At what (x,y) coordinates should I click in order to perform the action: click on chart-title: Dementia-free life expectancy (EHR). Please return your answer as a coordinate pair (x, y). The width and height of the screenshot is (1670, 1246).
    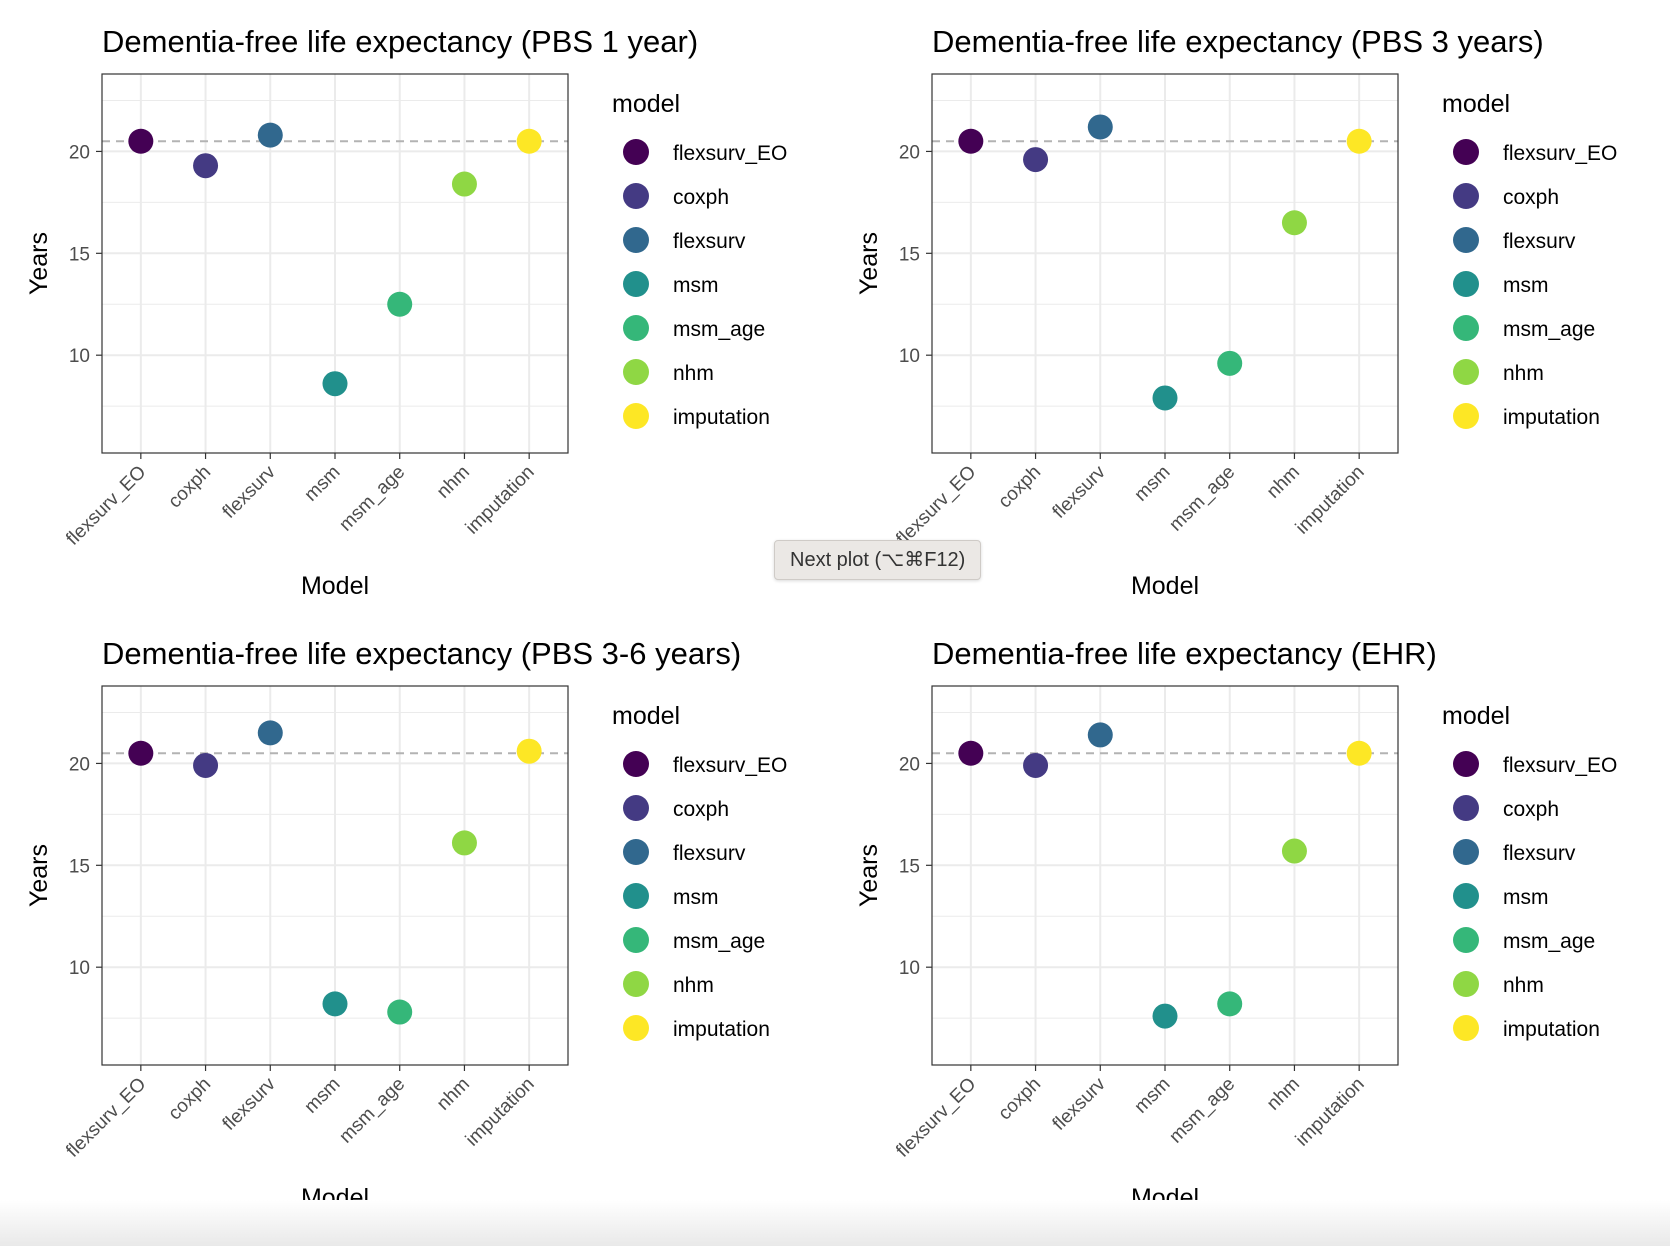
    Looking at the image, I should click on (1184, 653).